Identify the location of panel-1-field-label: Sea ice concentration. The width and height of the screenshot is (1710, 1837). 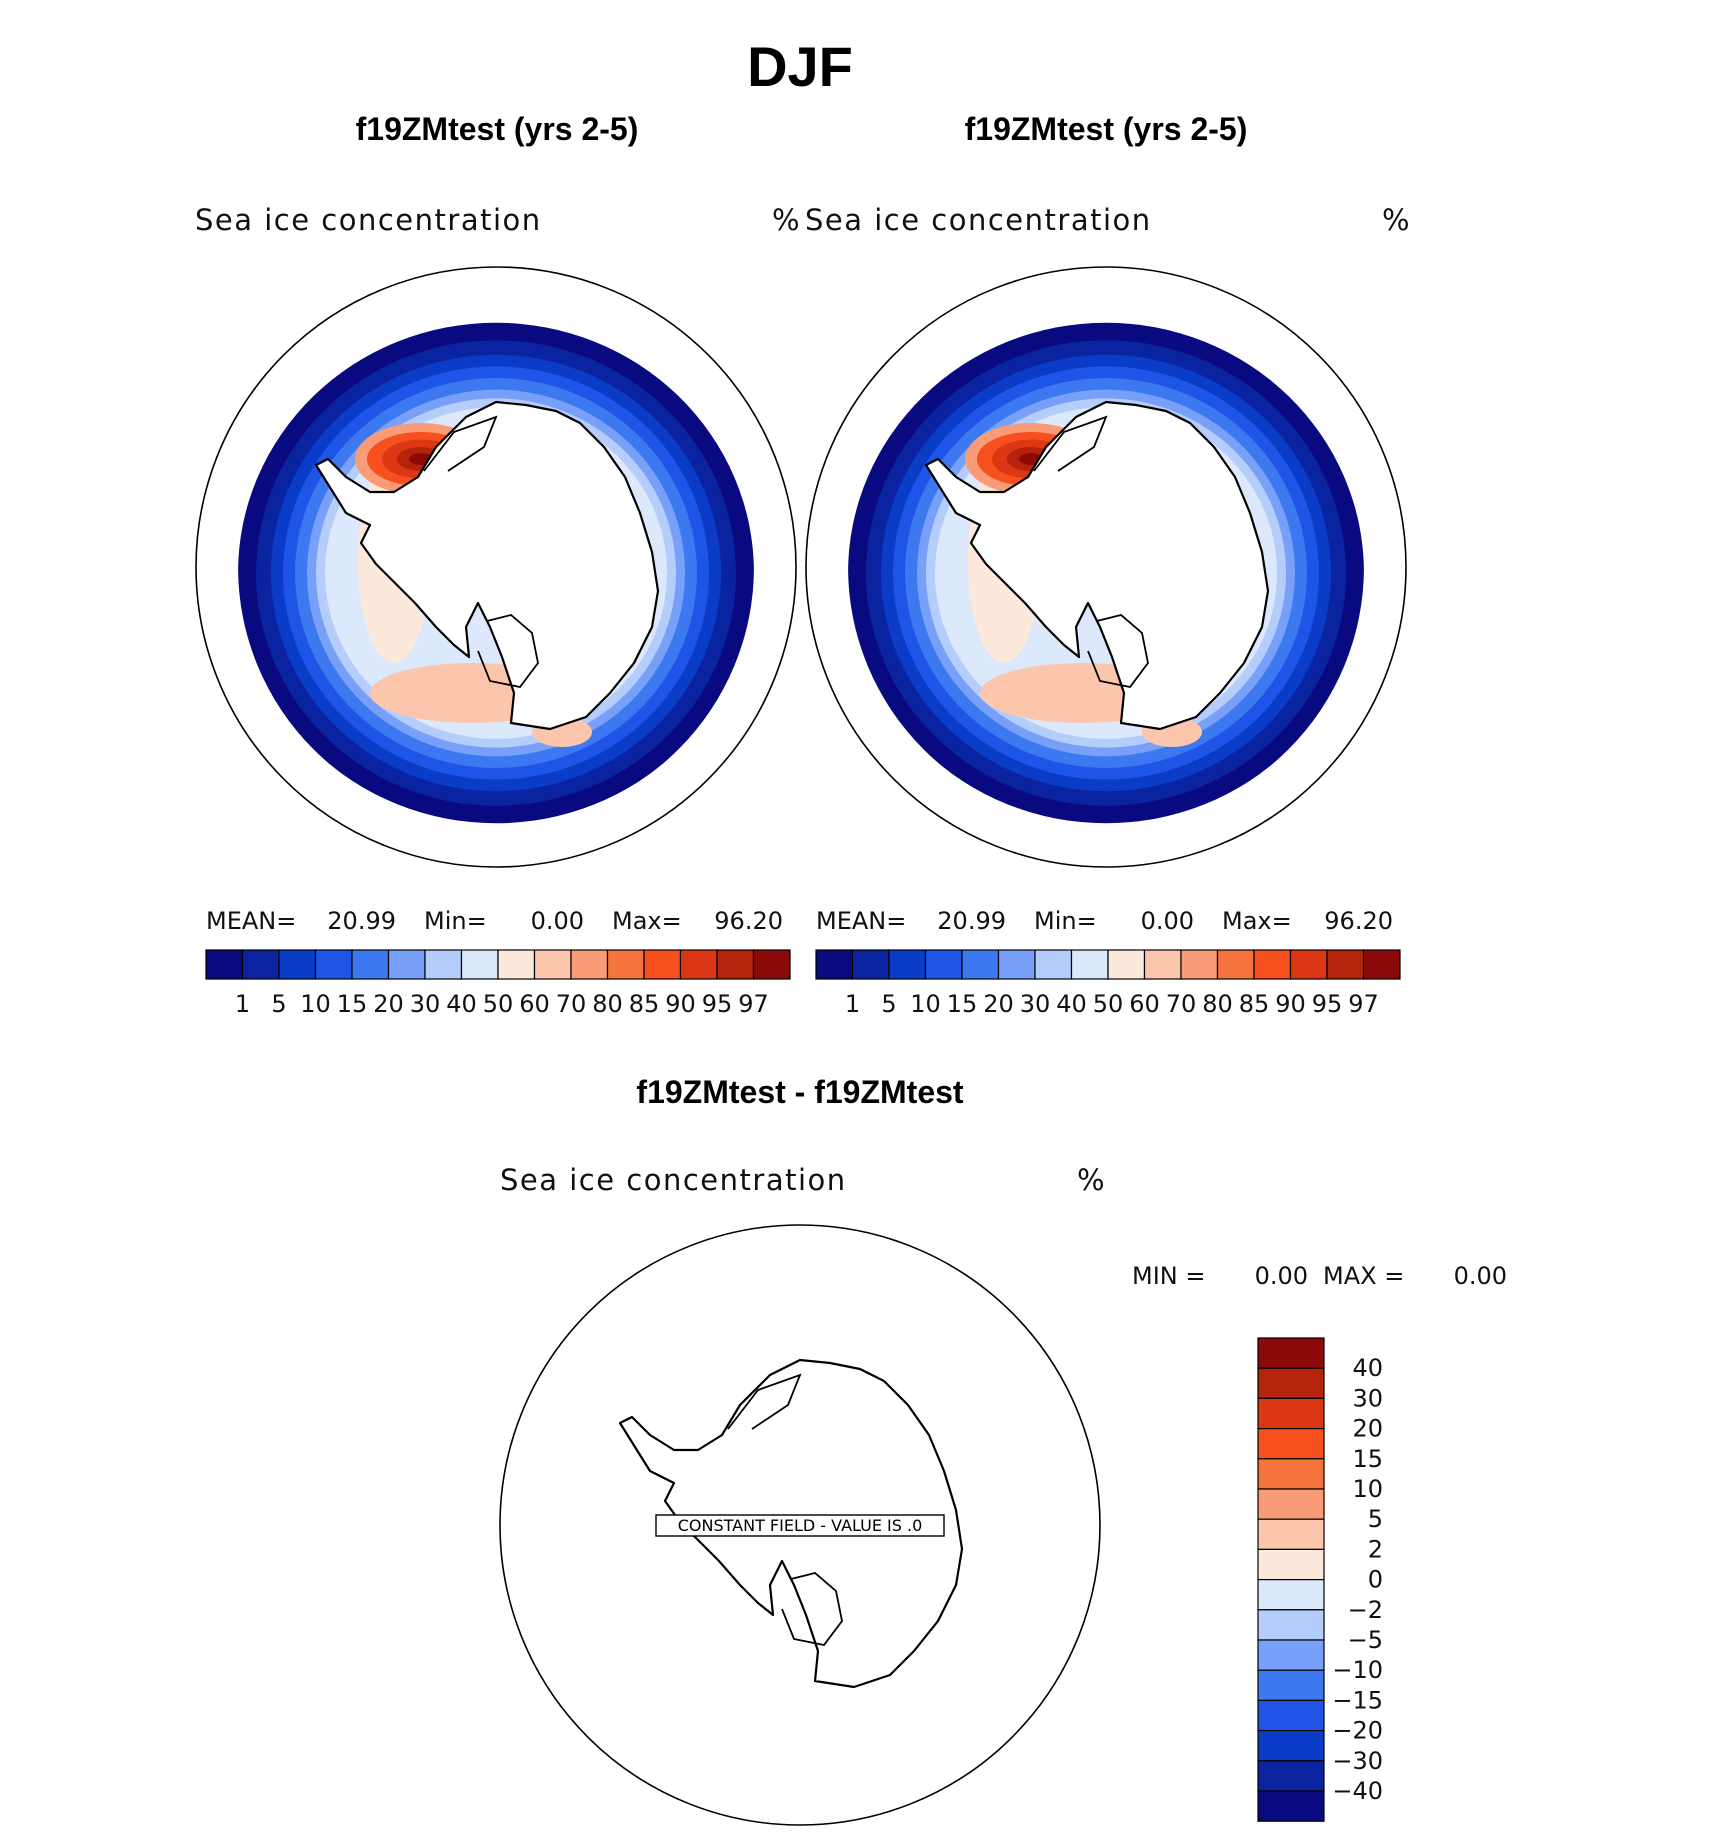
(368, 220).